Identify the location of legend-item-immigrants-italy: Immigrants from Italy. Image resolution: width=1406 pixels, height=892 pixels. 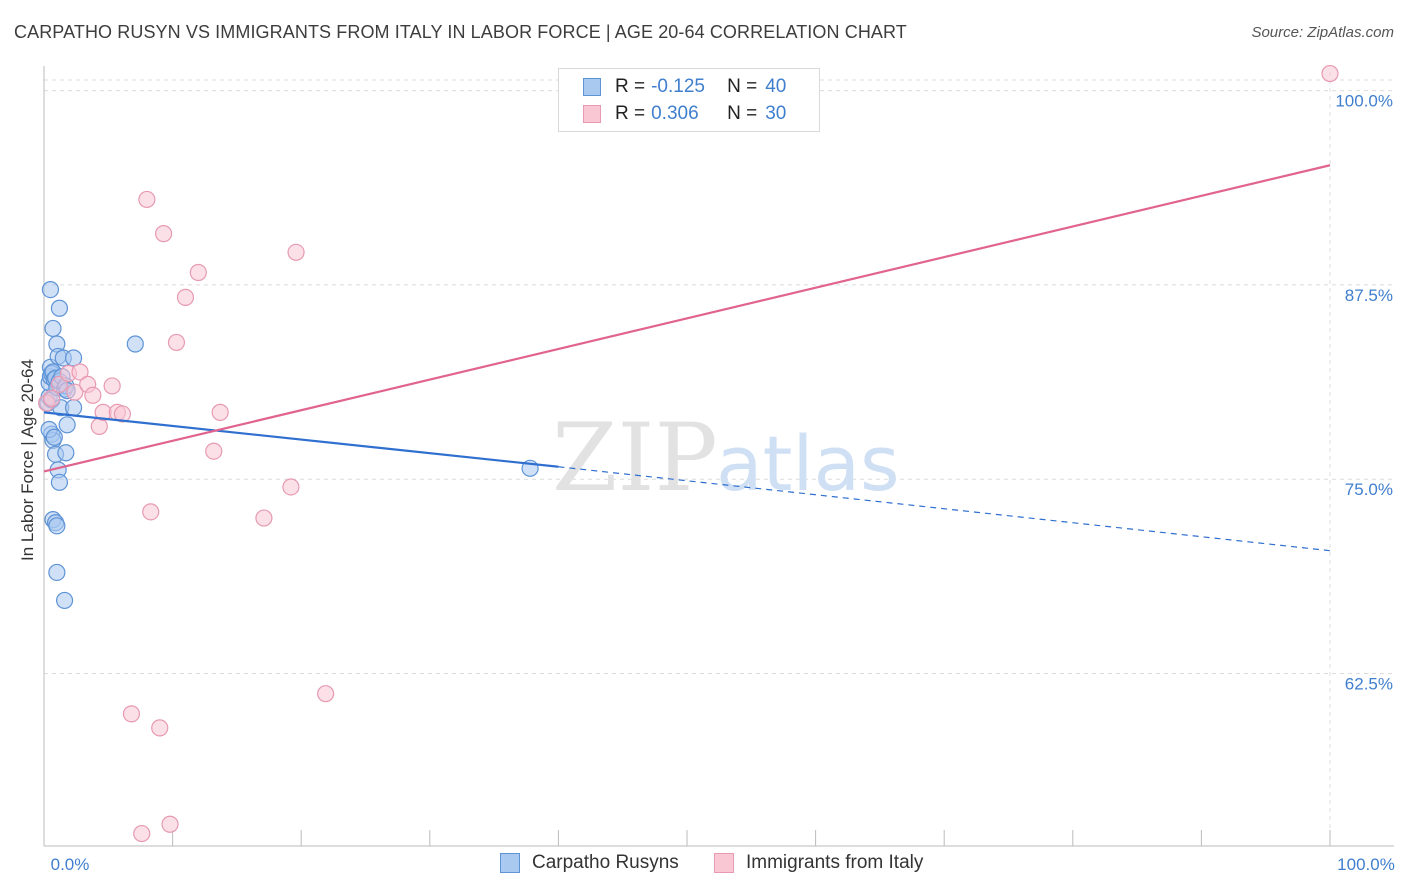
(818, 863).